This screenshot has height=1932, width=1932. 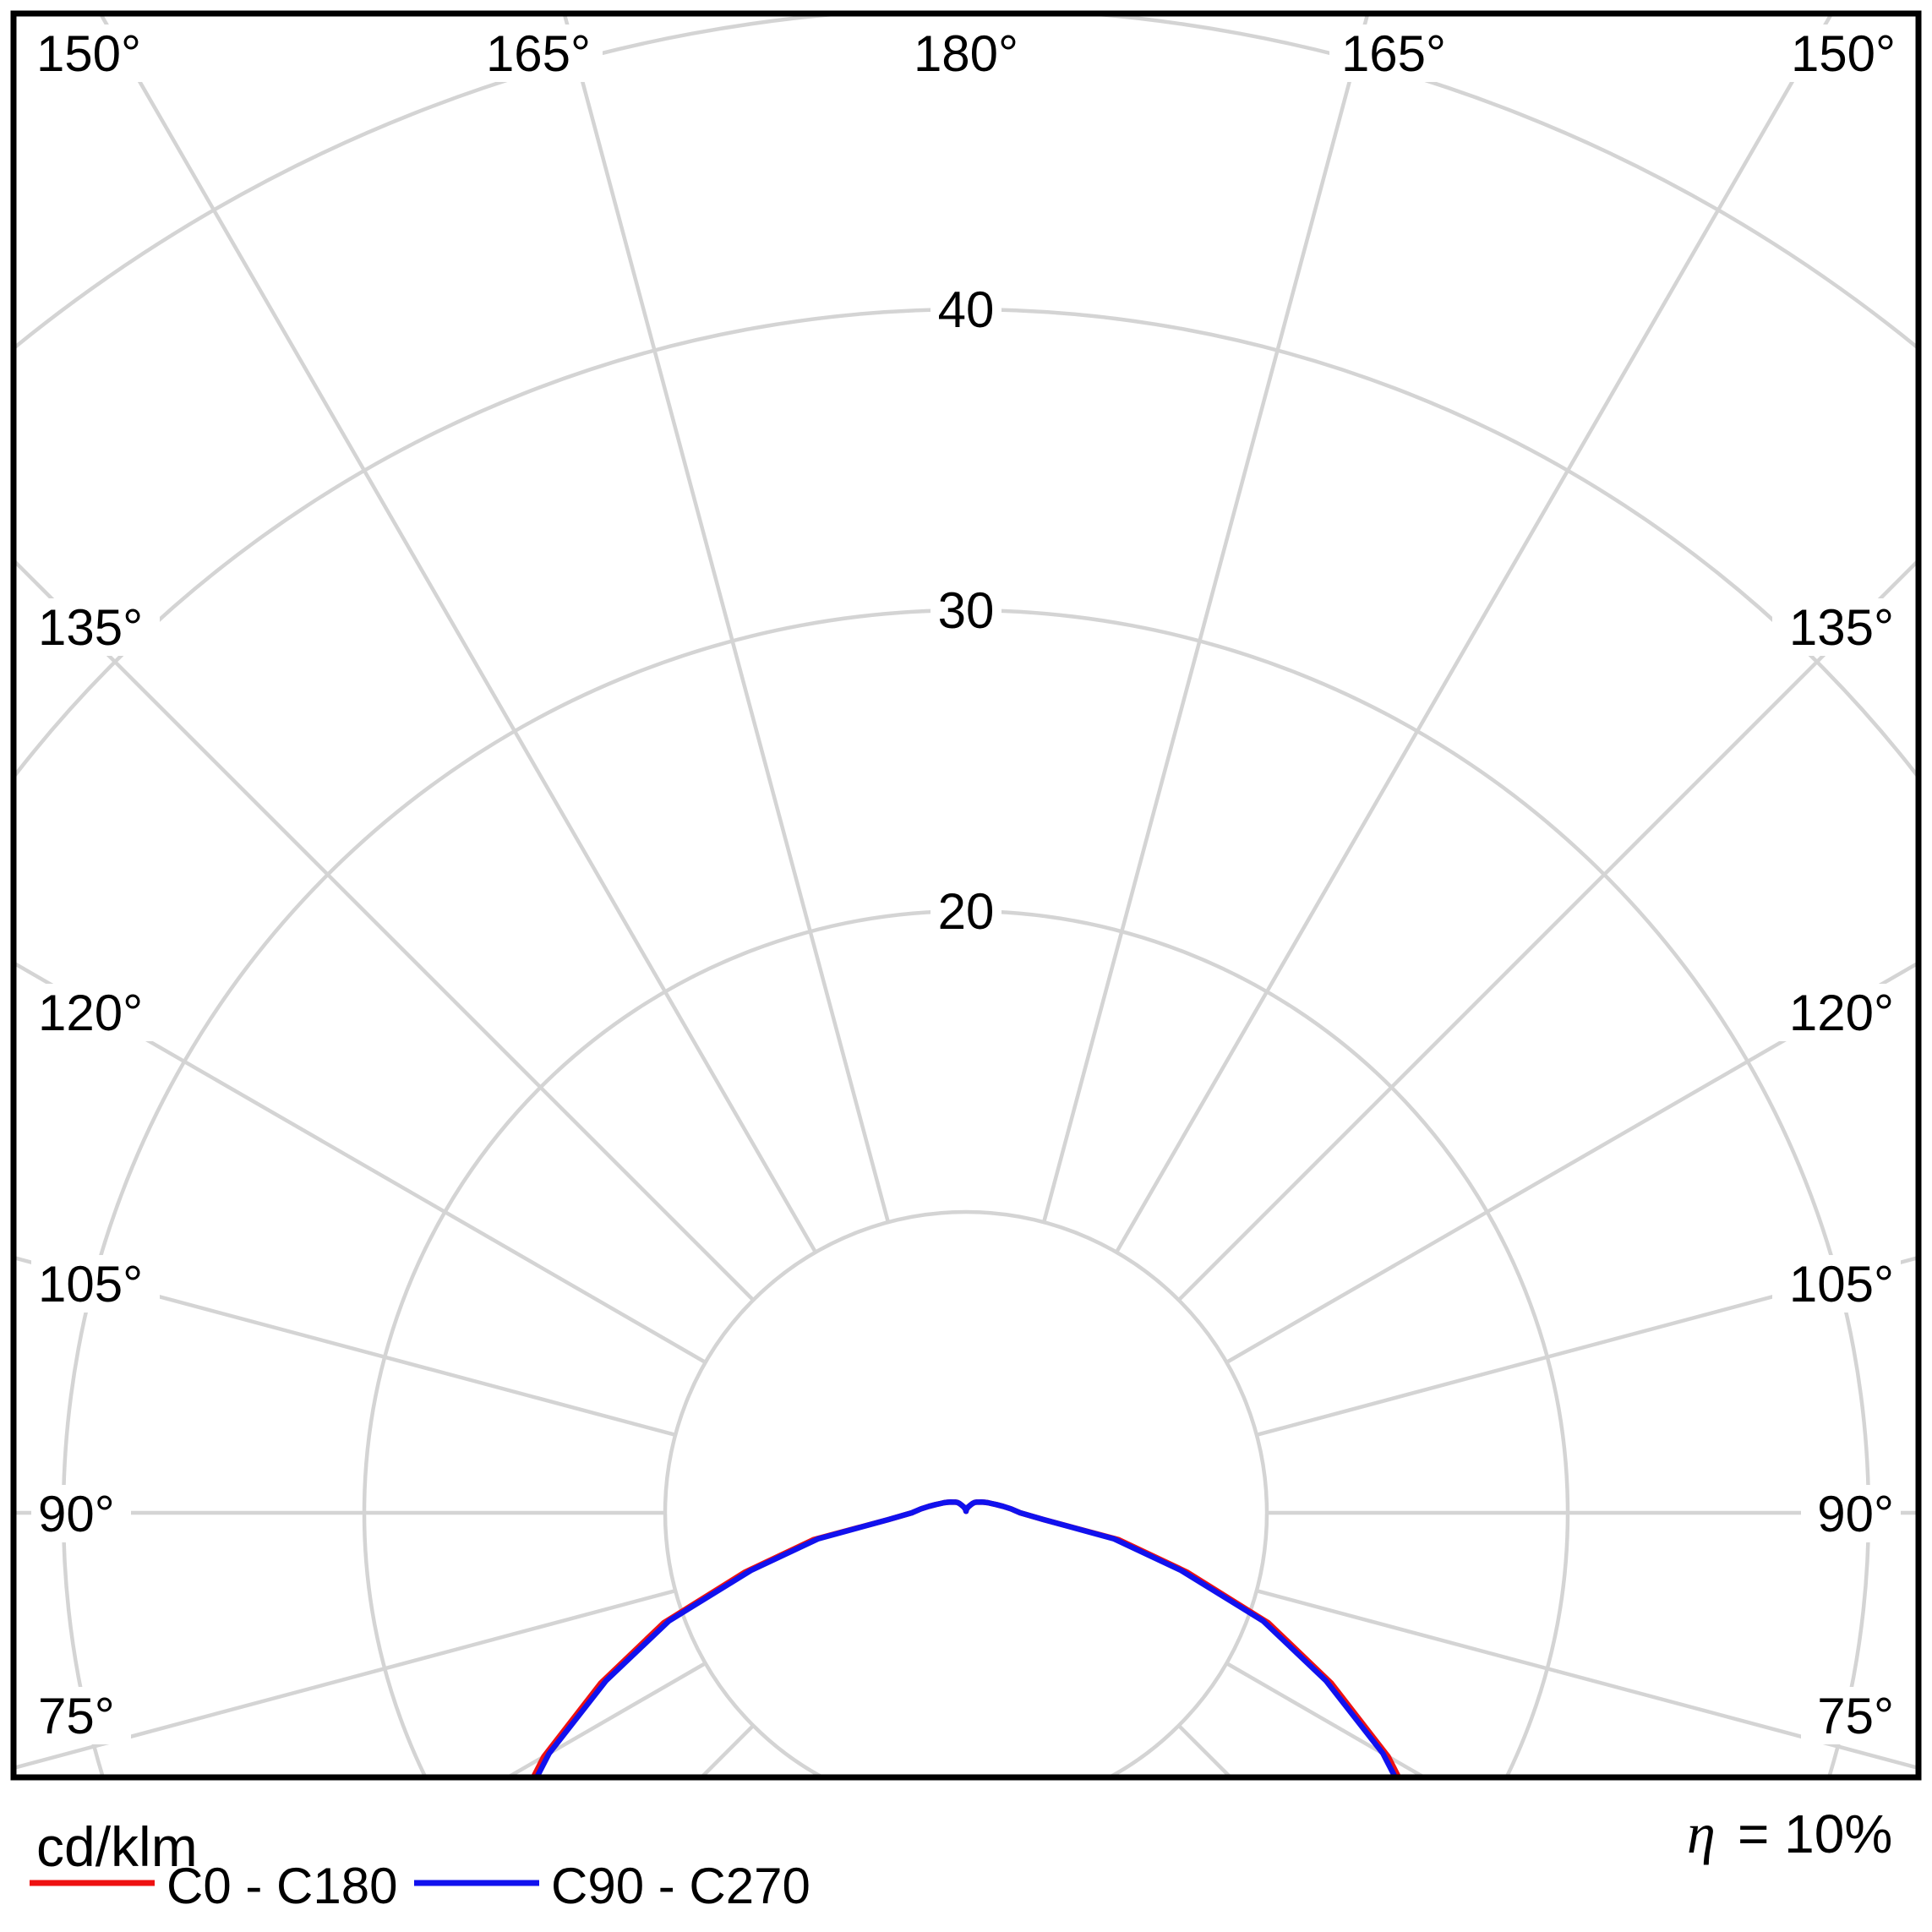 What do you see at coordinates (1586, 1347) in the screenshot?
I see `grid-radial-75-right` at bounding box center [1586, 1347].